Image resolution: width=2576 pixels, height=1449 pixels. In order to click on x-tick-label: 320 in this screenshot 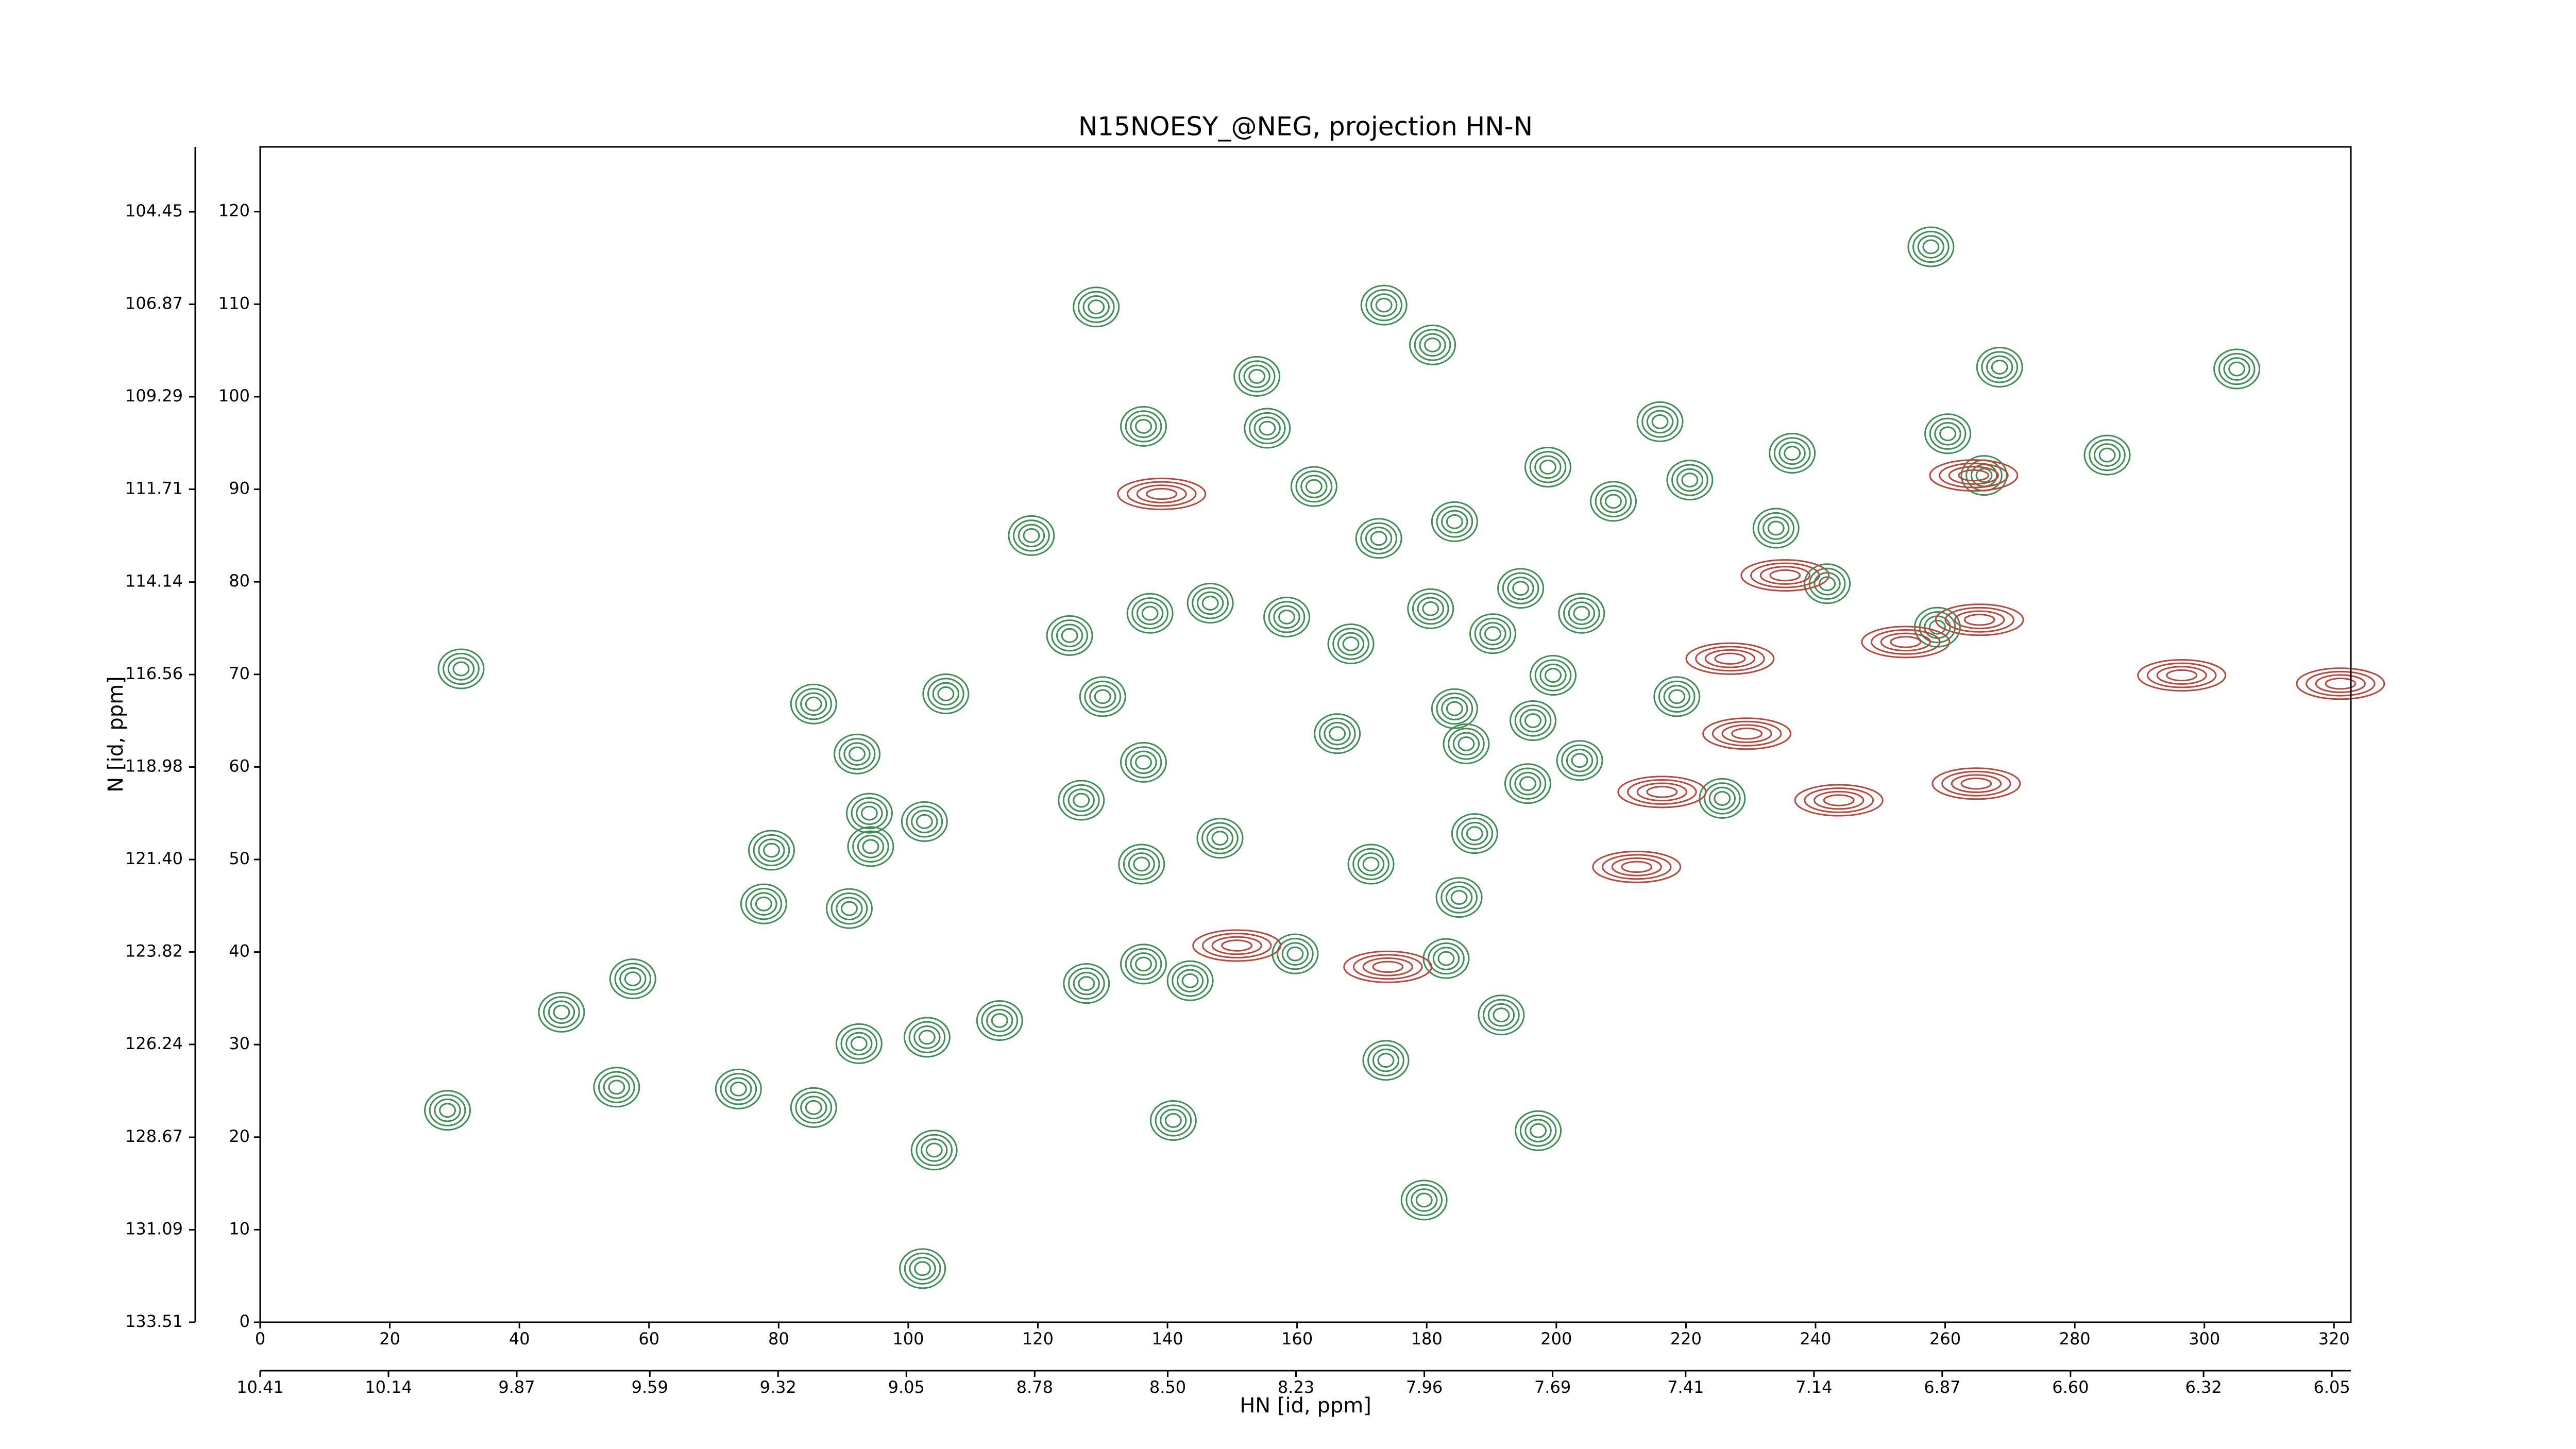, I will do `click(2334, 1339)`.